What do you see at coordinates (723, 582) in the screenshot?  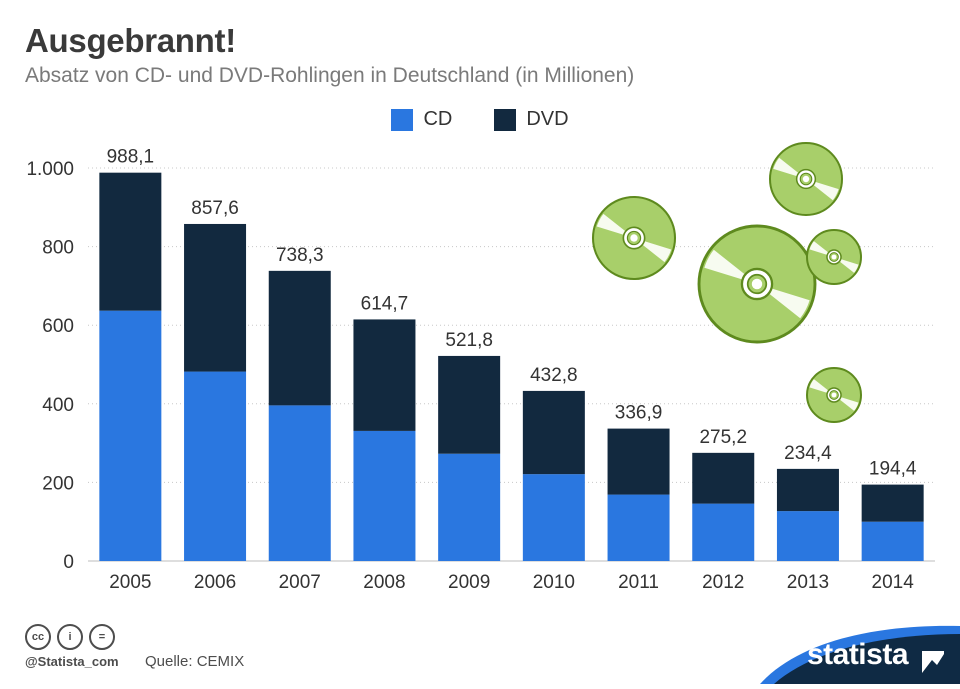 I see `x-tick-label: 2012` at bounding box center [723, 582].